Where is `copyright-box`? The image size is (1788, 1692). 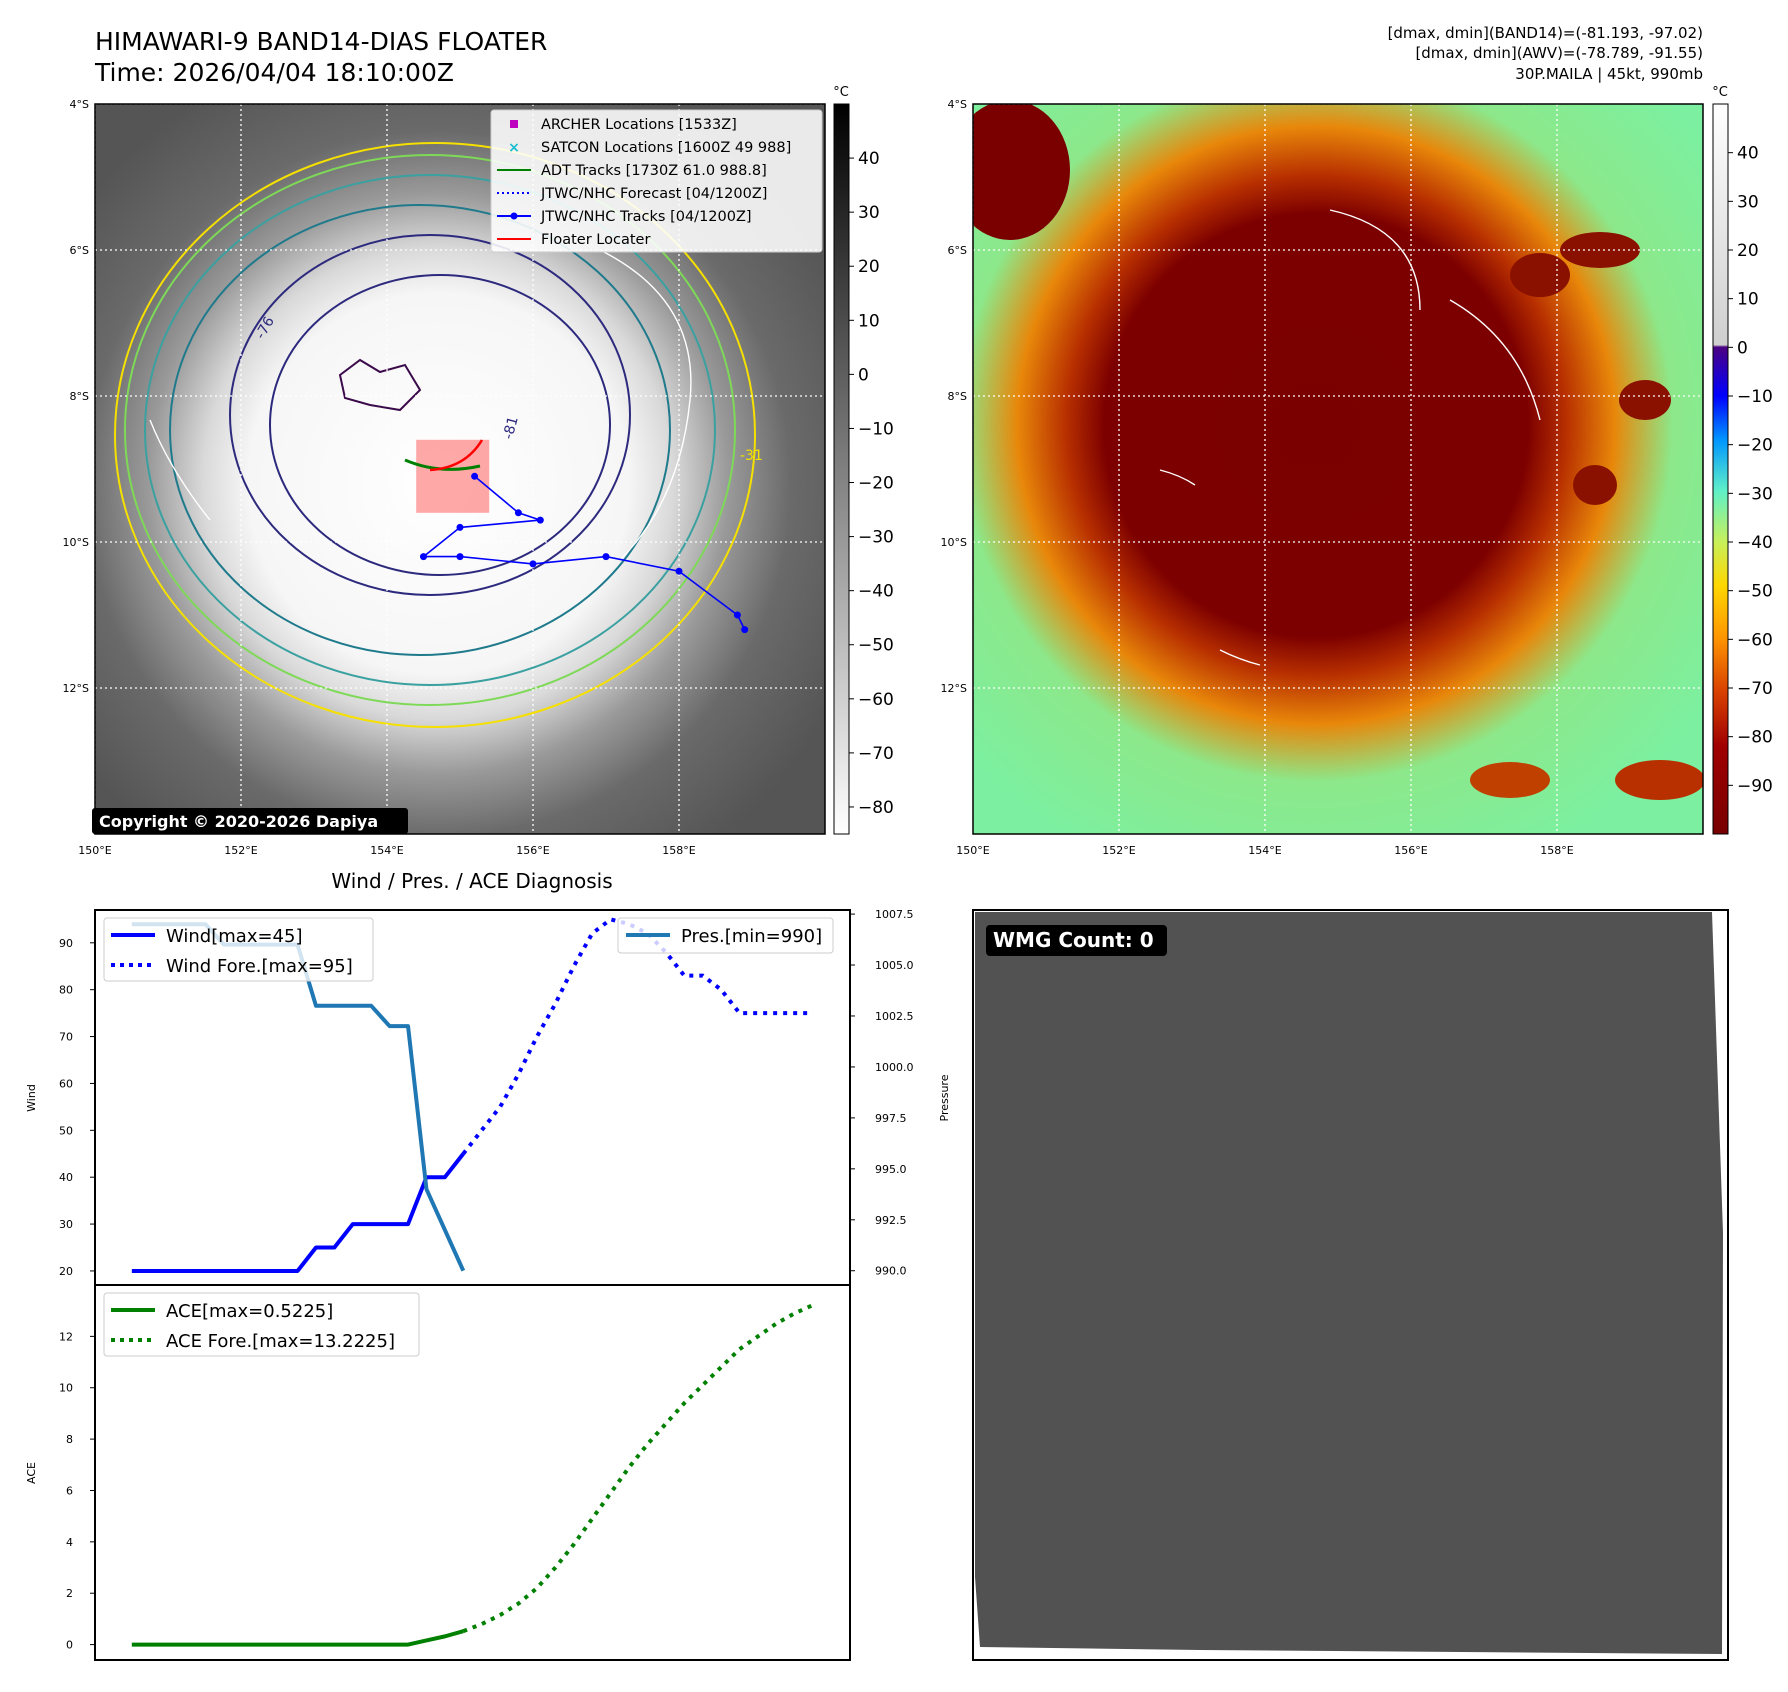 copyright-box is located at coordinates (250, 821).